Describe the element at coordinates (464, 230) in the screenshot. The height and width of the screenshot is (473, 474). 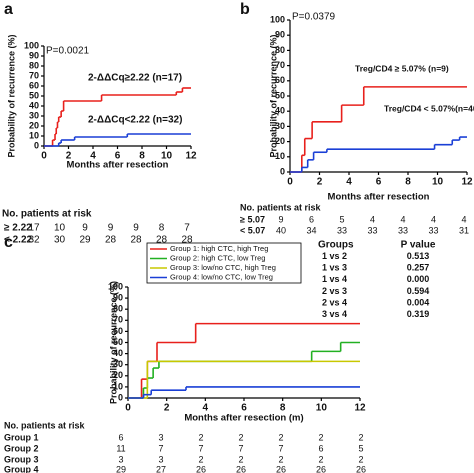
I see `risk-value: 31` at that location.